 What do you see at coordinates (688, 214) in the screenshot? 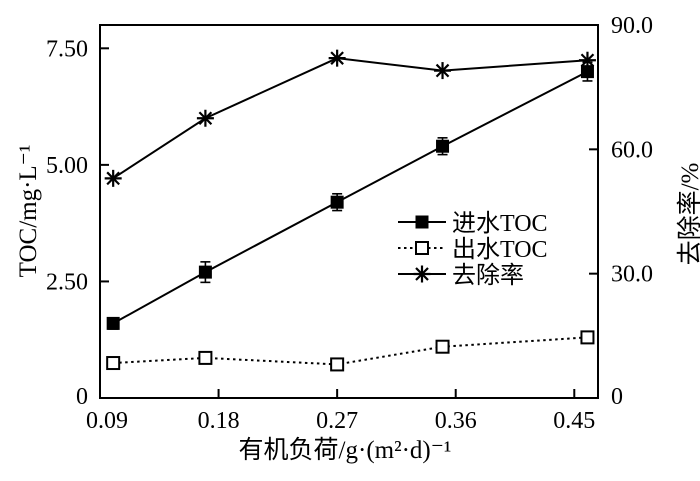
I see `y-axis-title-right: 去除率/%` at bounding box center [688, 214].